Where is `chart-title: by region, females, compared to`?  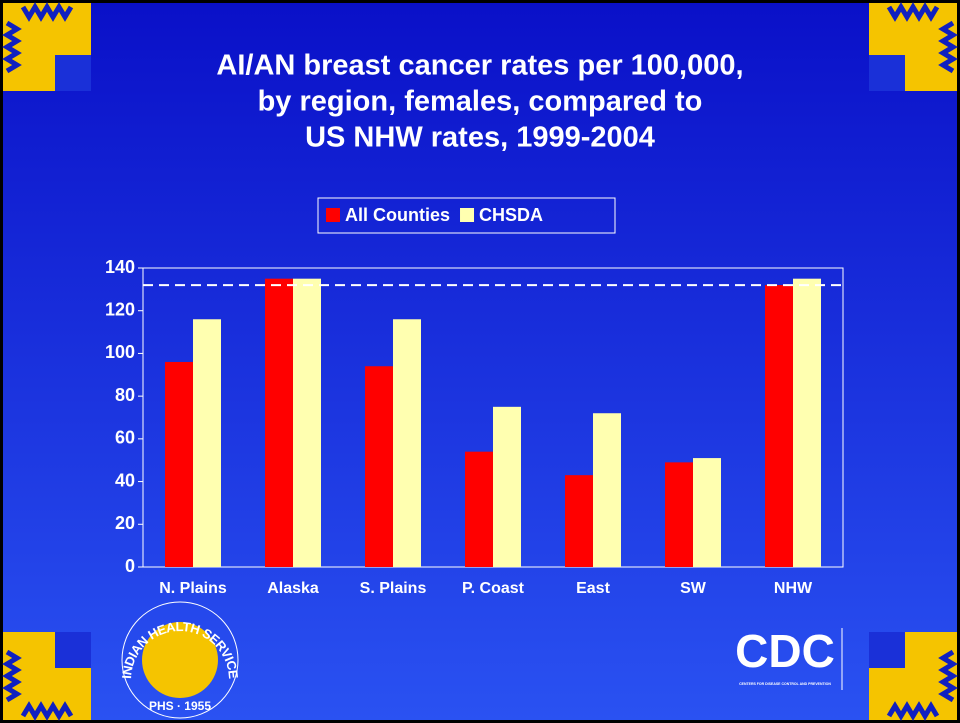 chart-title: by region, females, compared to is located at coordinates (480, 102).